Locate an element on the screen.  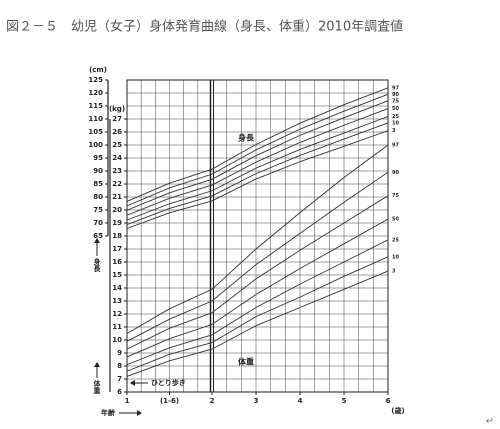
y-tick-label: 90 is located at coordinates (98, 171).